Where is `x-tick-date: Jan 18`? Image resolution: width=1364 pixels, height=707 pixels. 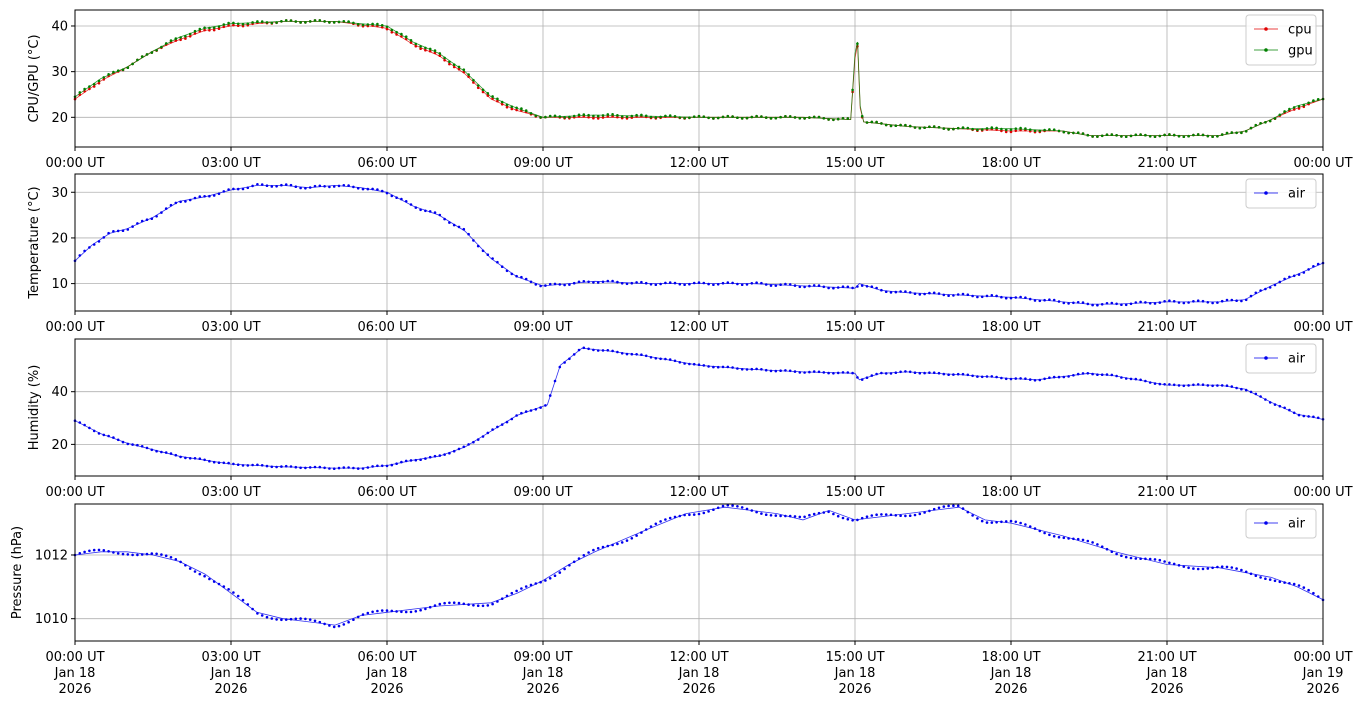
x-tick-date: Jan 18 is located at coordinates (231, 673).